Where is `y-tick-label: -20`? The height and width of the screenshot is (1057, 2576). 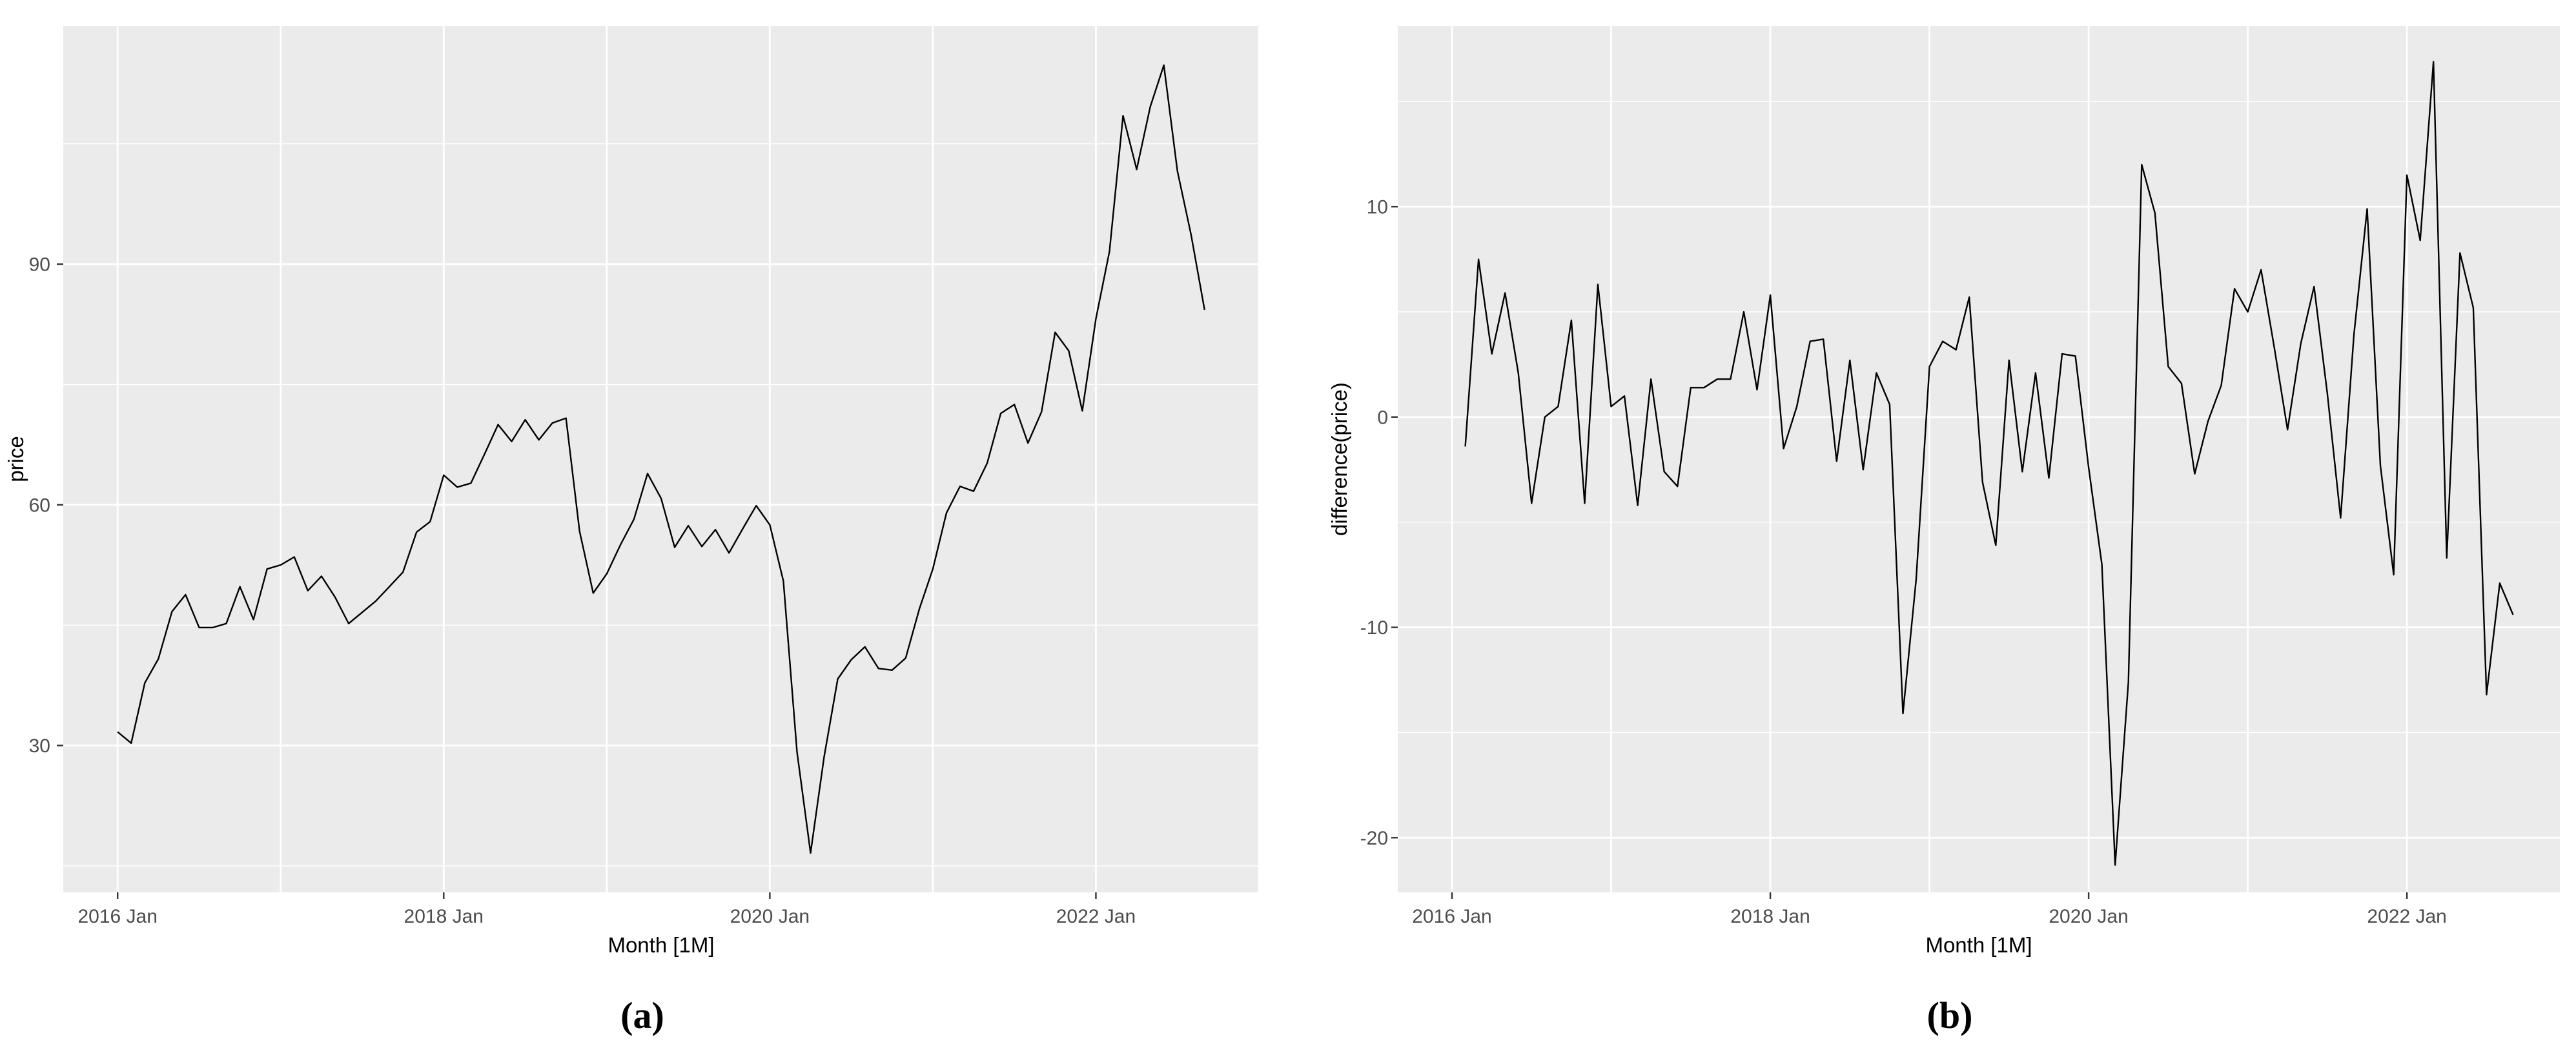 y-tick-label: -20 is located at coordinates (1374, 838).